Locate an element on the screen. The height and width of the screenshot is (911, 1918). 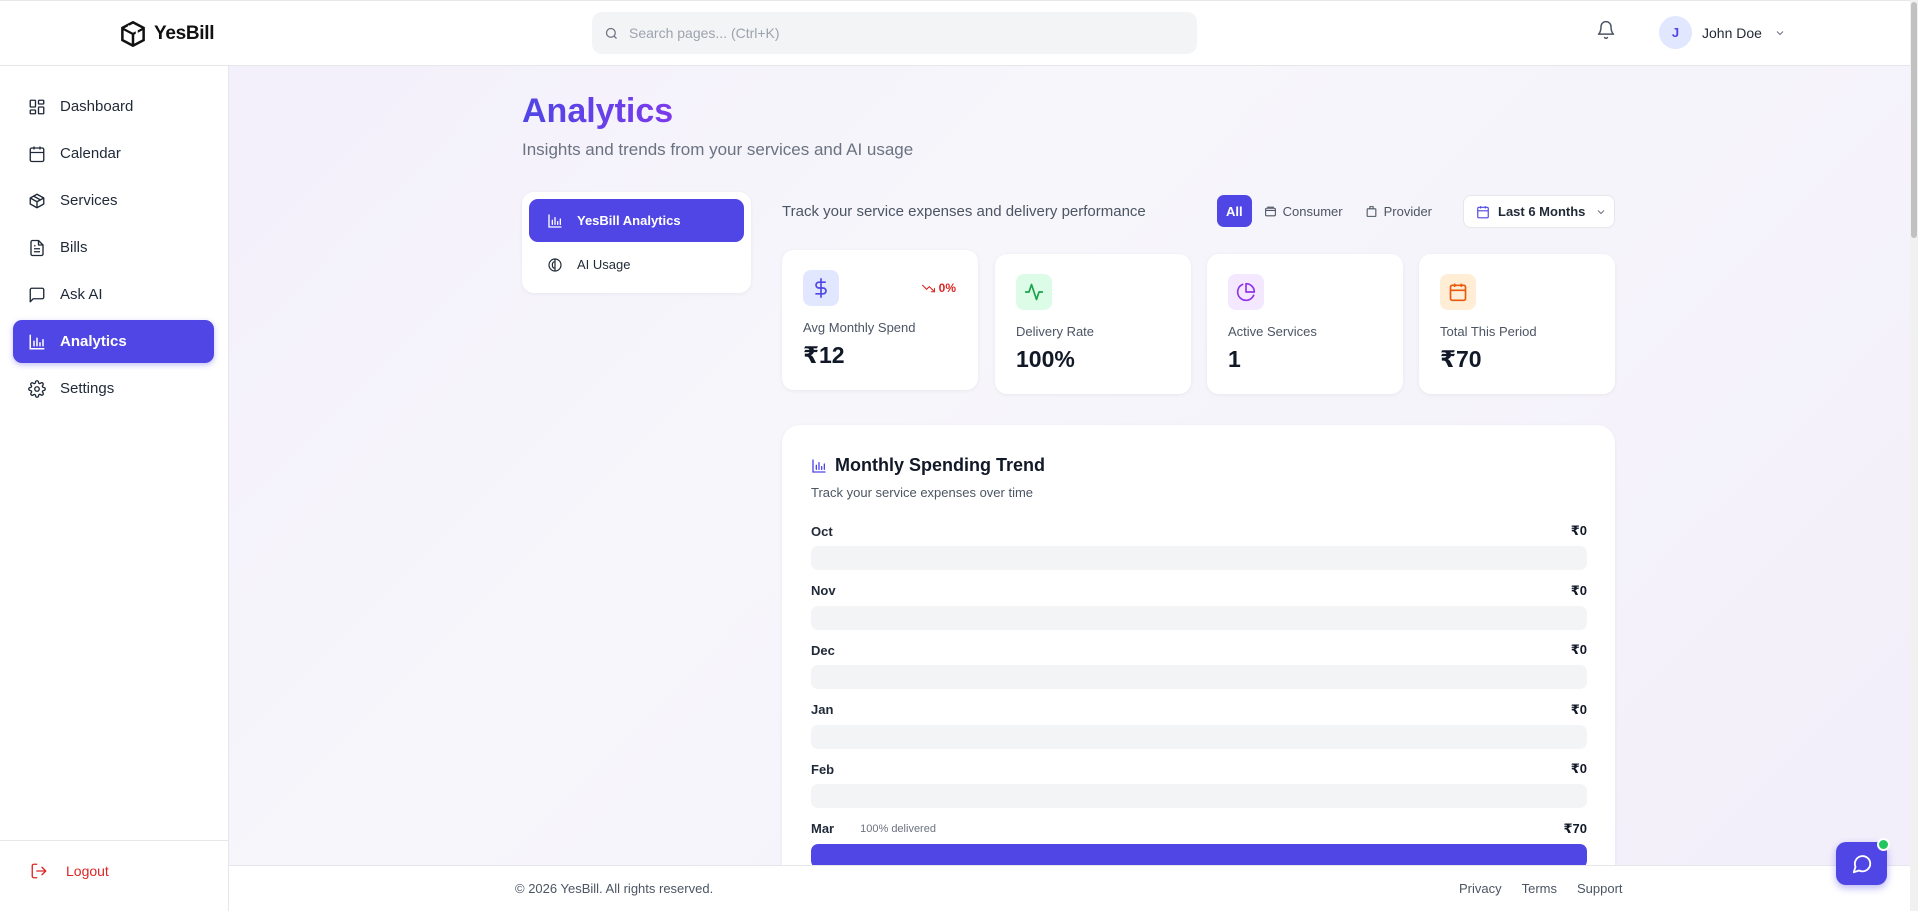
sidebar-item-label: Services is located at coordinates (89, 200).